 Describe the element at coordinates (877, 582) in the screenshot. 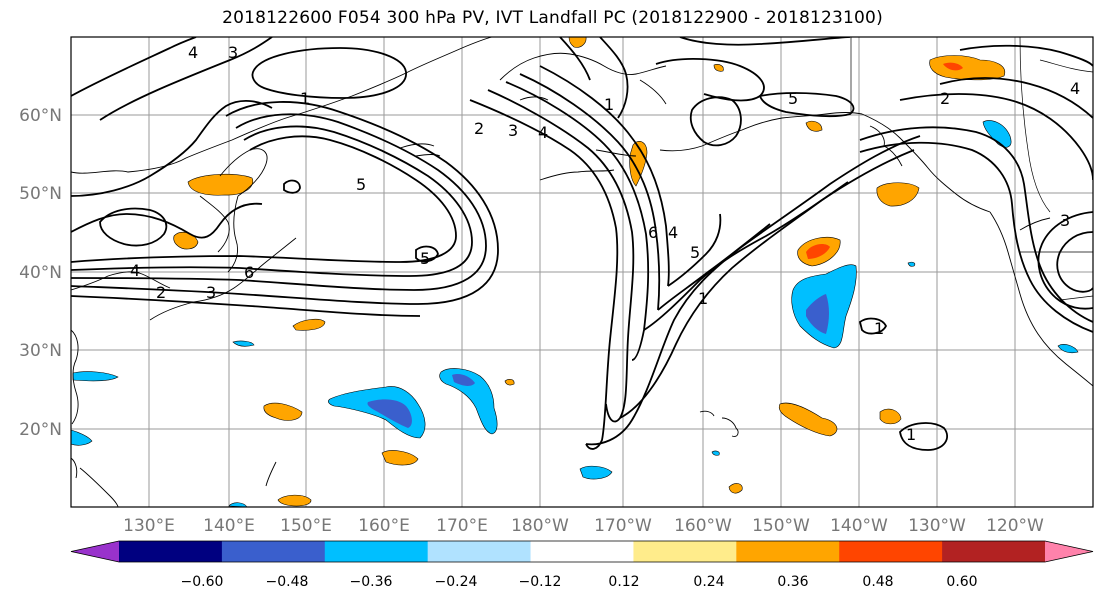

I see `colorbar-tick-label: 0.48` at that location.